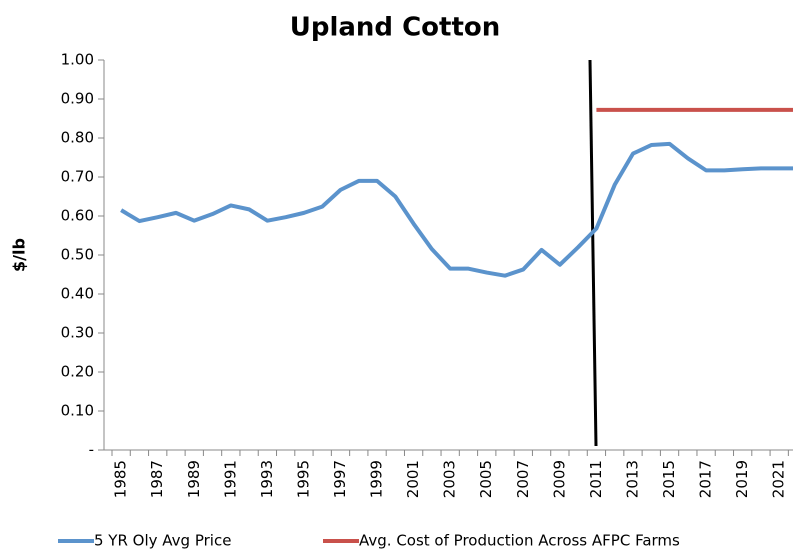 This screenshot has height=555, width=793. What do you see at coordinates (303, 479) in the screenshot?
I see `x-tick-label: 1995` at bounding box center [303, 479].